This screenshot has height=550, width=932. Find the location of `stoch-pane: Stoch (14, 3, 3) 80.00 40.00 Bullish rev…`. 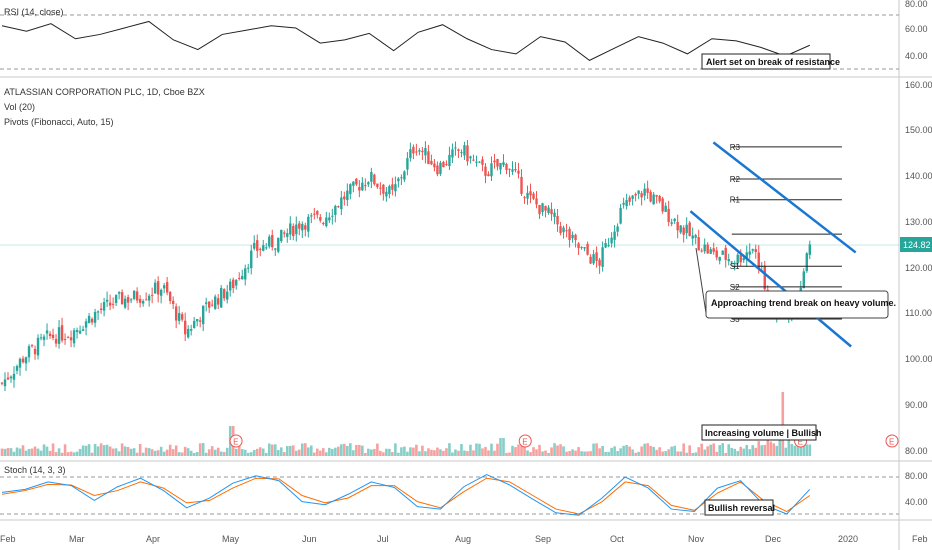

stoch-pane: Stoch (14, 3, 3) 80.00 40.00 Bullish rev… is located at coordinates (464, 490).